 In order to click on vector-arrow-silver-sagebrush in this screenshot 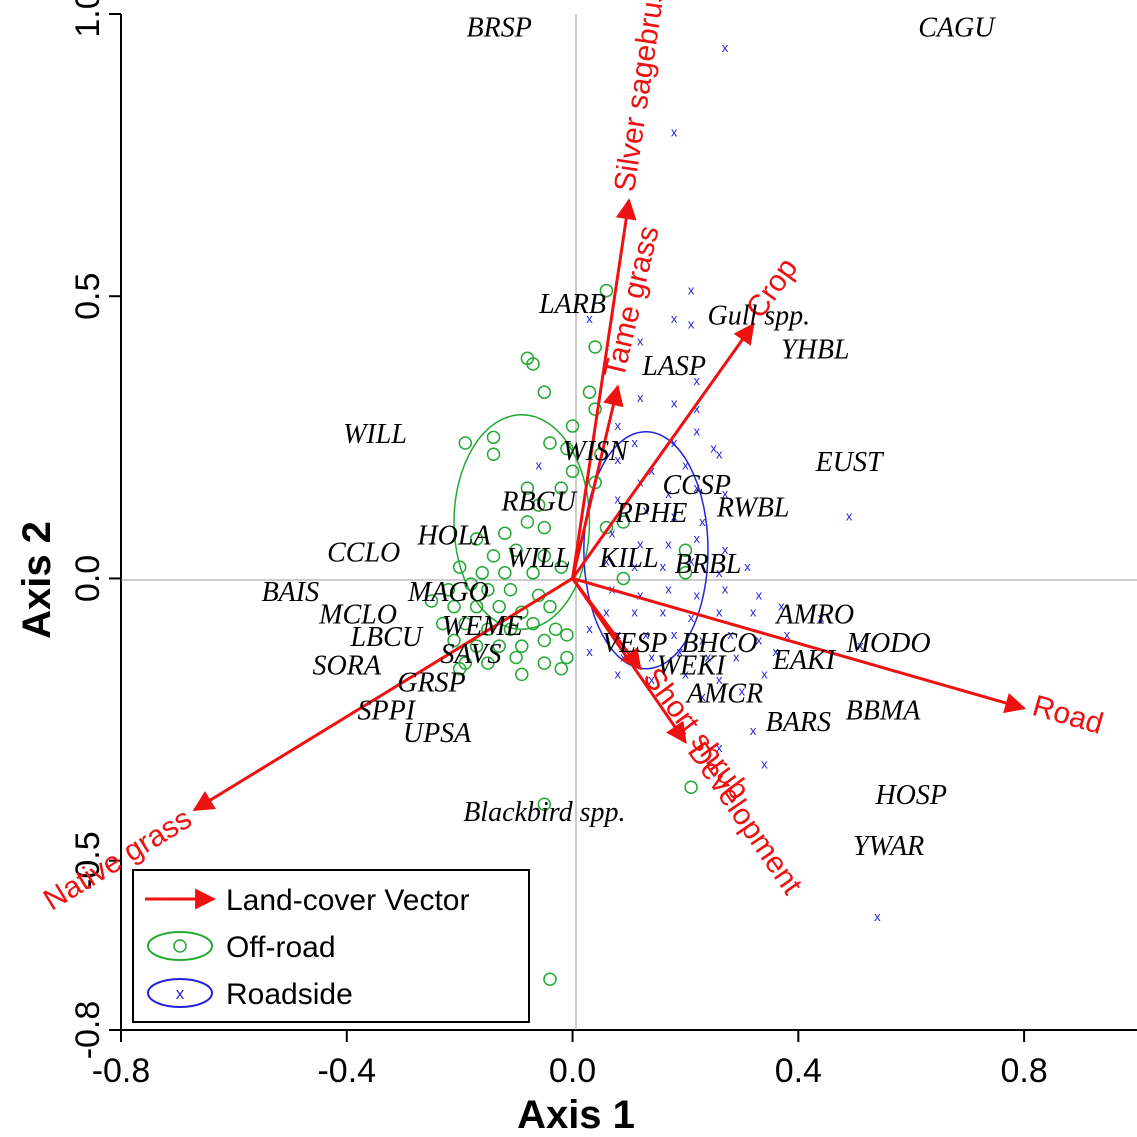, I will do `click(604, 388)`.